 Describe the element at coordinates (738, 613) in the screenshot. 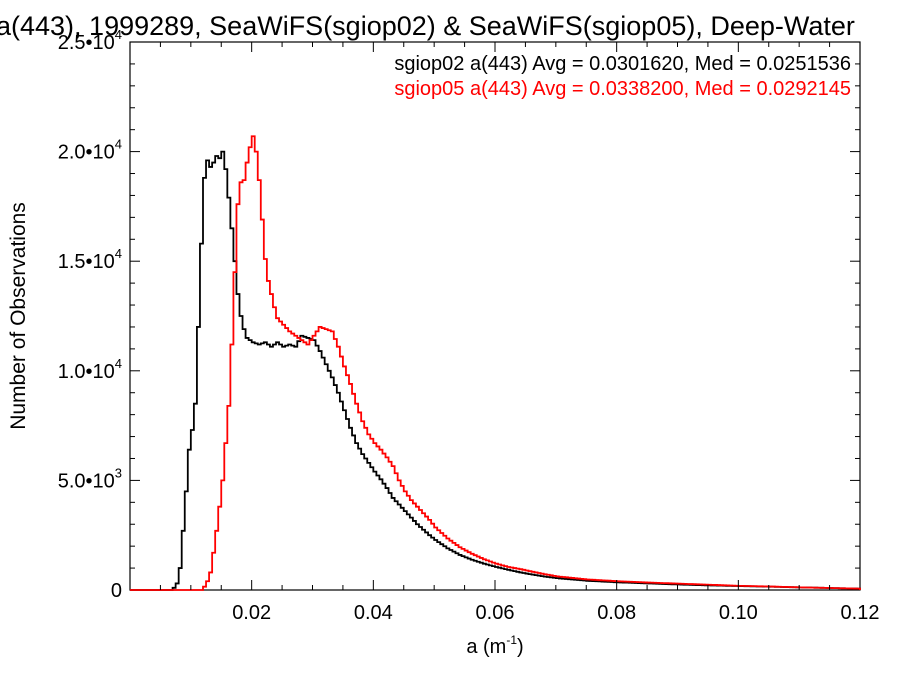

I see `x-tick-label: 0.10` at that location.